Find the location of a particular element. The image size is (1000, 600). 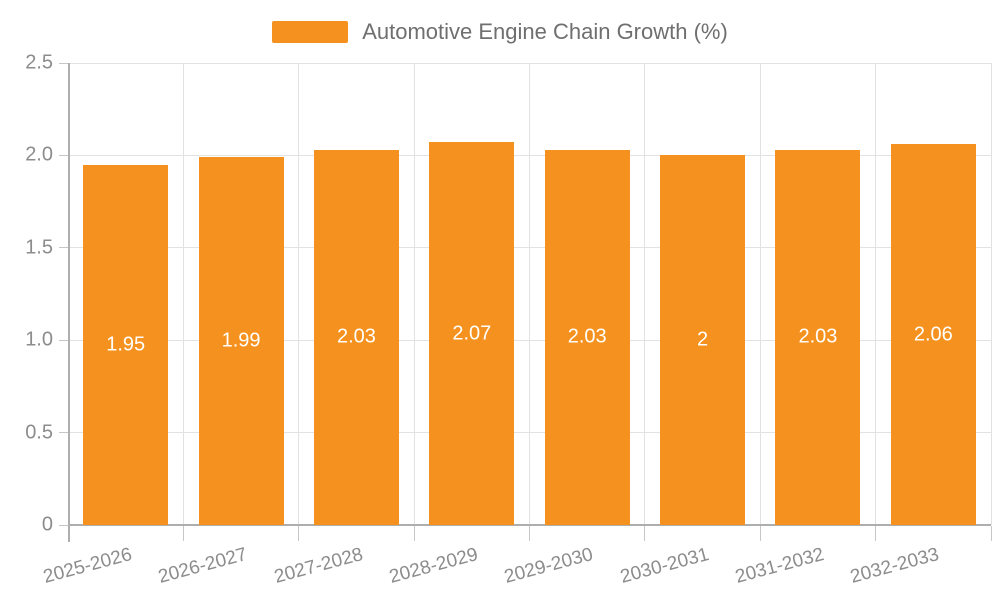

x-axis-label: 2029-2030 is located at coordinates (549, 566).